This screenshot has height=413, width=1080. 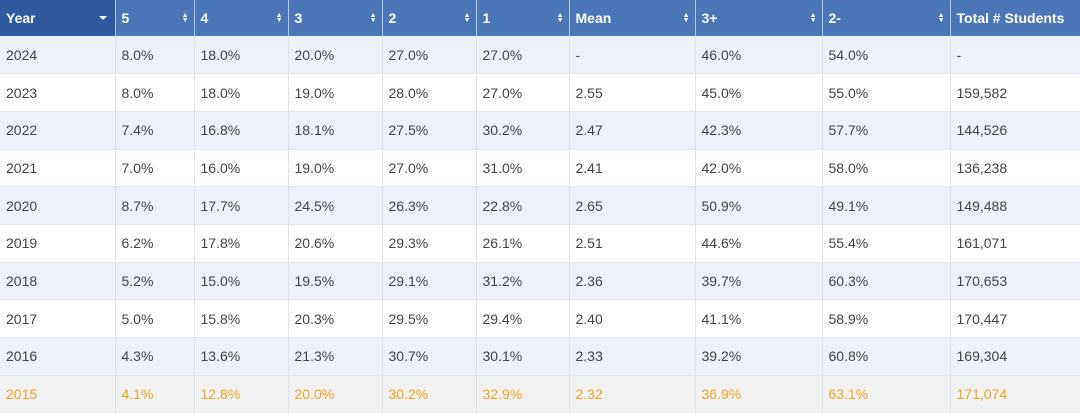 What do you see at coordinates (58, 130) in the screenshot?
I see `cell-year: 2022` at bounding box center [58, 130].